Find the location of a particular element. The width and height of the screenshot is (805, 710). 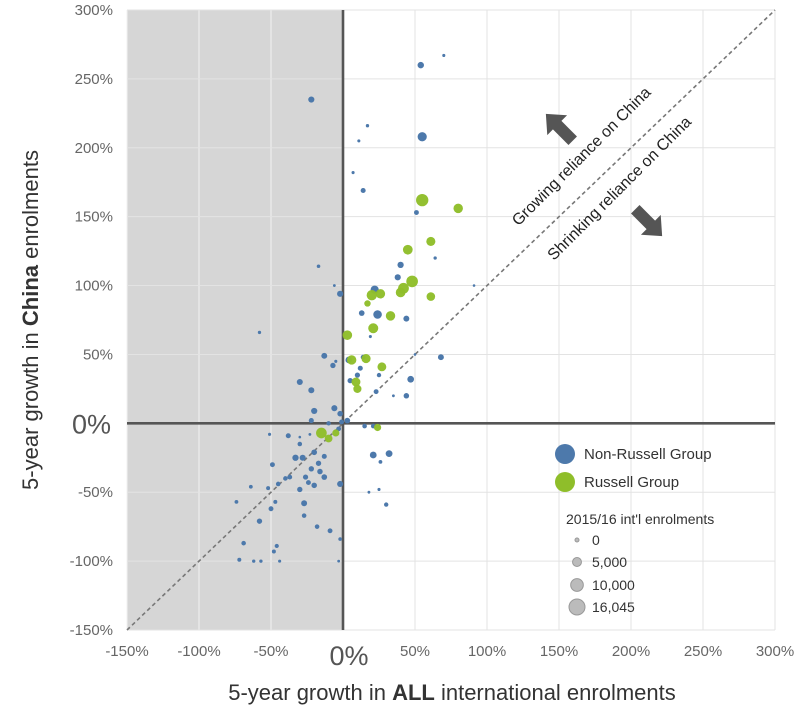

y-axis-title-bold: China is located at coordinates (30, 295).